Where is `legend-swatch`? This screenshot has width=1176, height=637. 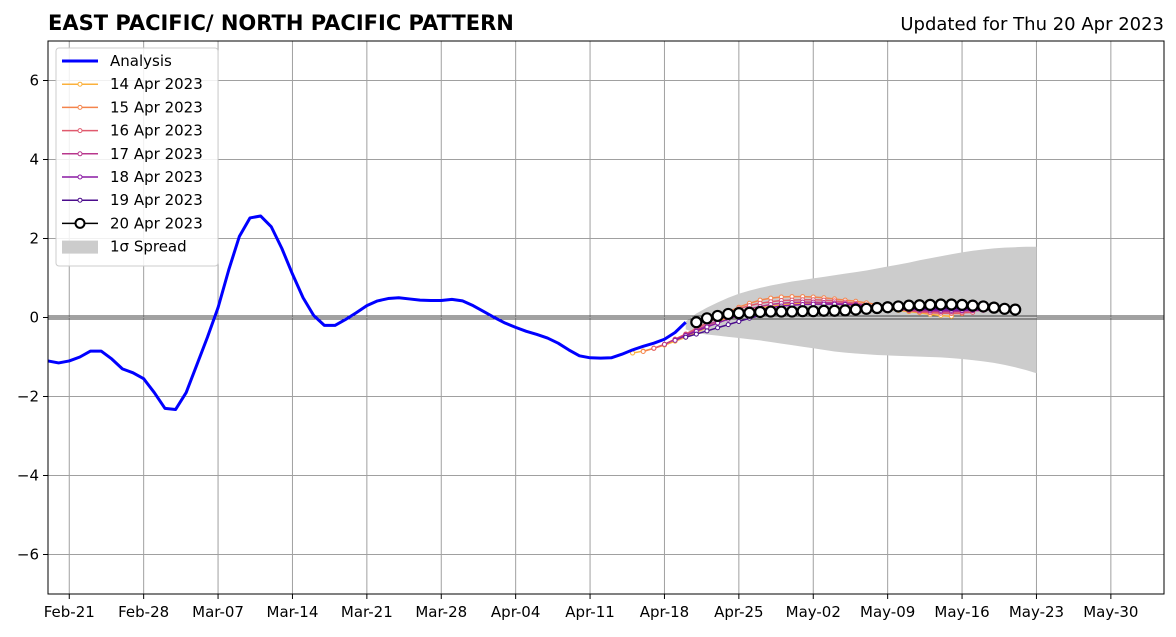
legend-swatch is located at coordinates (80, 247).